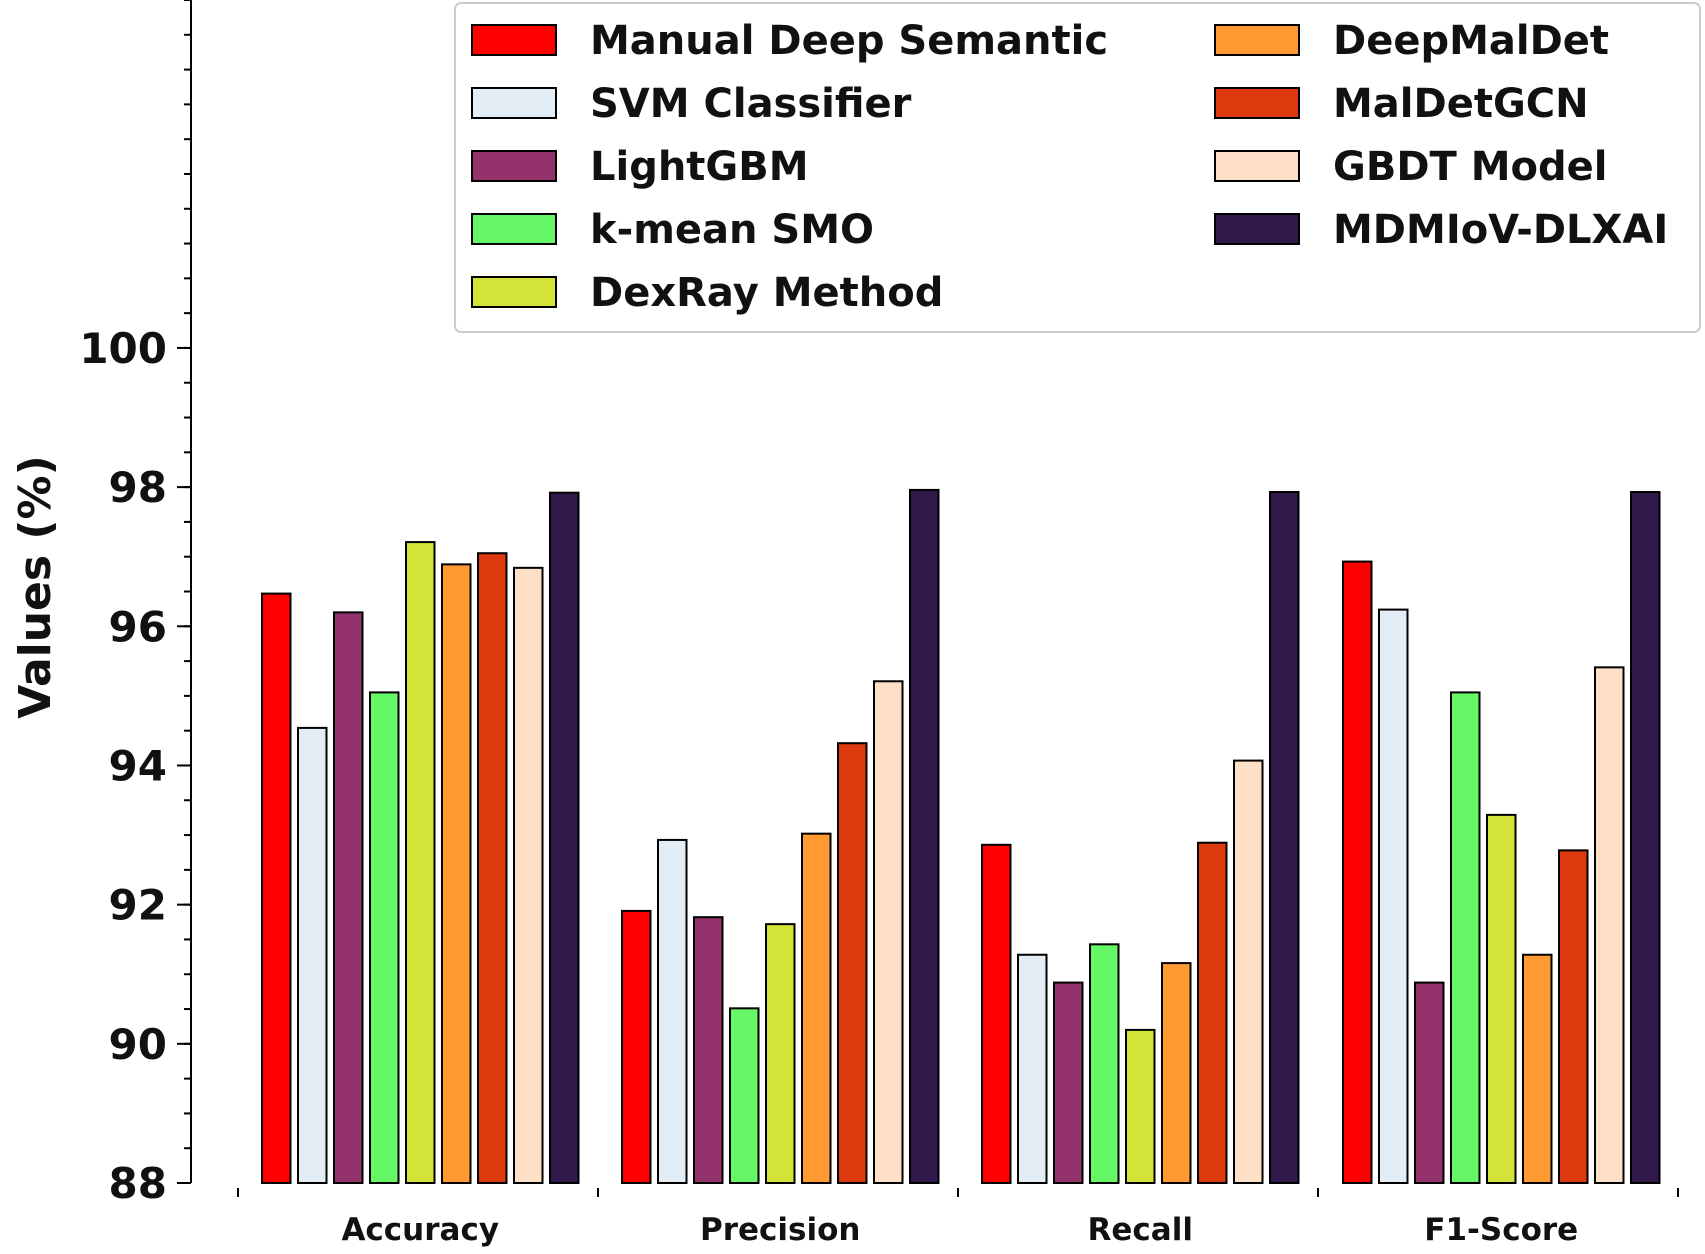 The width and height of the screenshot is (1705, 1254). Describe the element at coordinates (816, 1008) in the screenshot. I see `bar-precision-deepmaldet` at that location.